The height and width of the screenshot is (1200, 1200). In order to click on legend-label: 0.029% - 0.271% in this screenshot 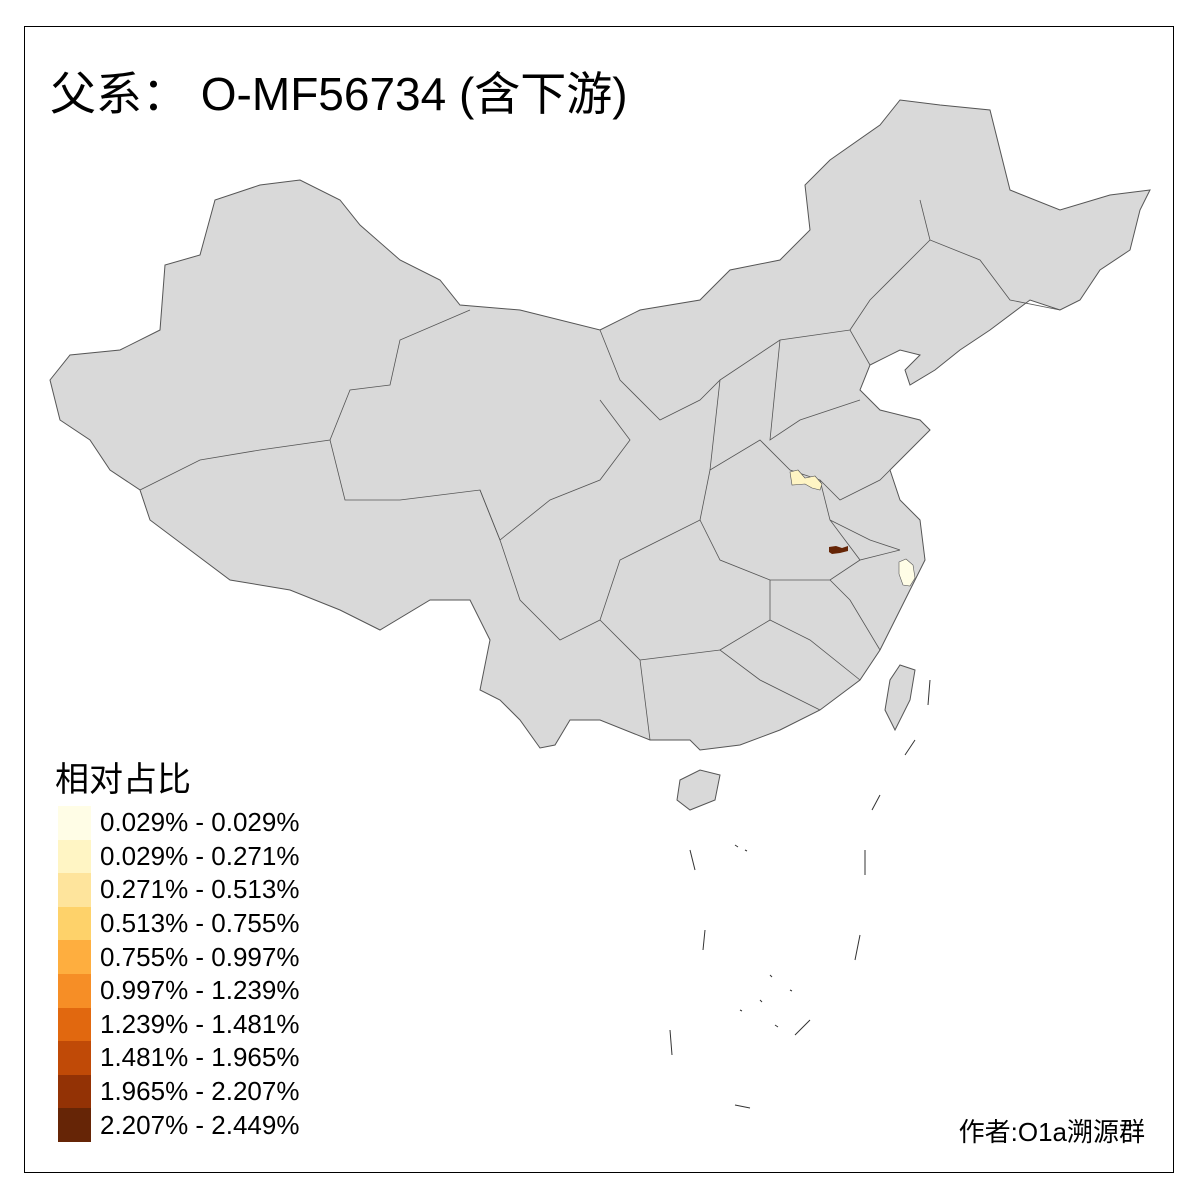, I will do `click(200, 855)`.